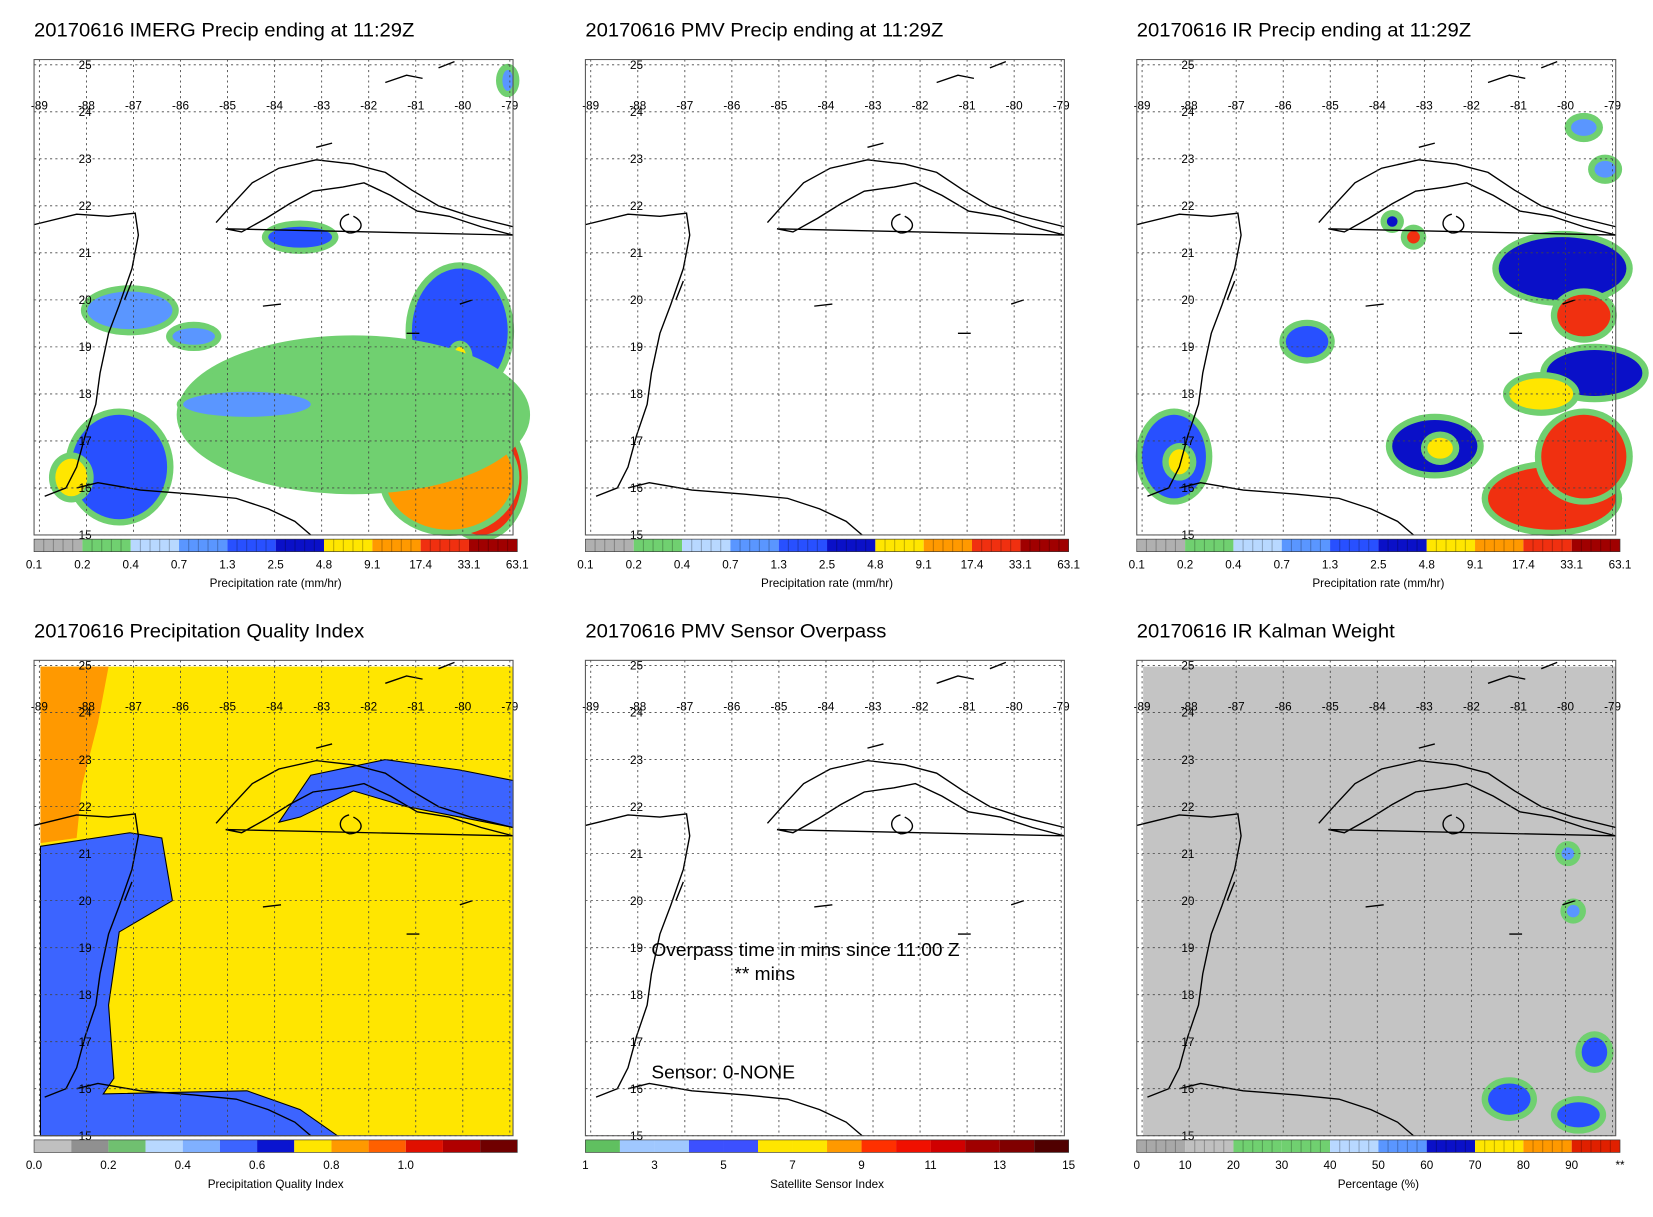  I want to click on colorbar-label: Percentage (%), so click(1378, 1184).